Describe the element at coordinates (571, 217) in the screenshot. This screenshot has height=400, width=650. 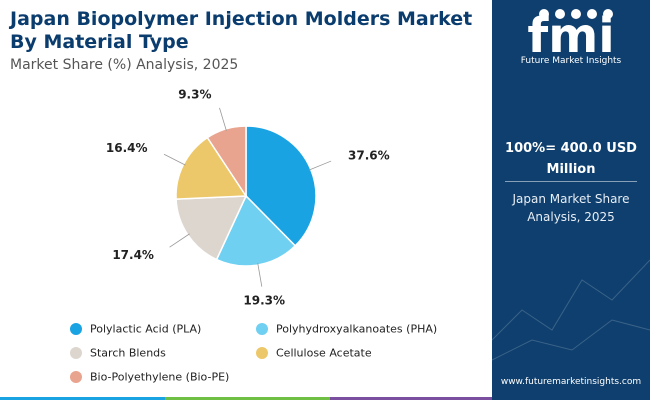
I see `desc-line-2: Analysis, 2025` at that location.